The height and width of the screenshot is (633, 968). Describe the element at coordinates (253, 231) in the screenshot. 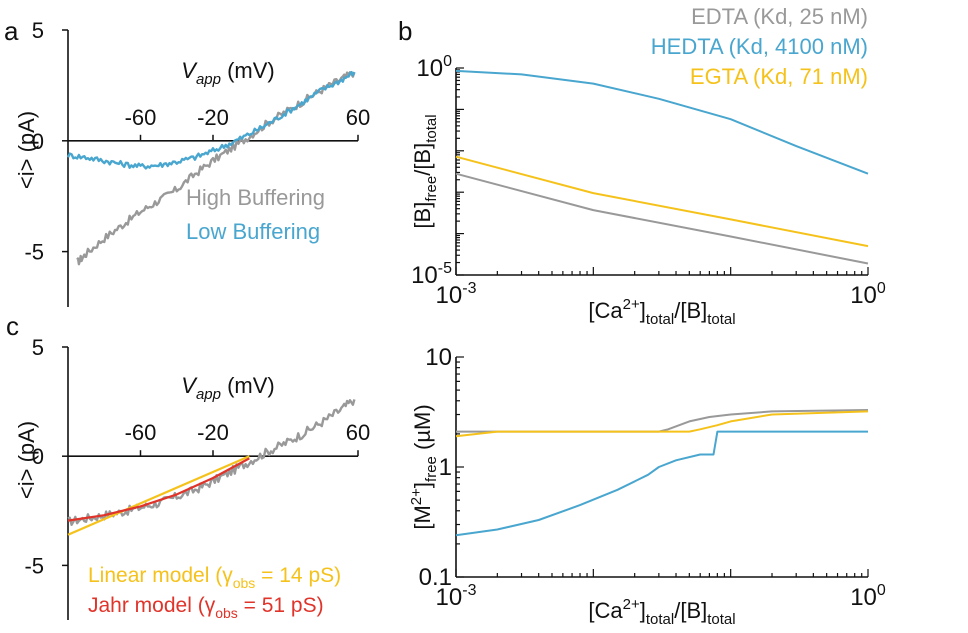

I see `legend-entry: Low Buffering` at that location.